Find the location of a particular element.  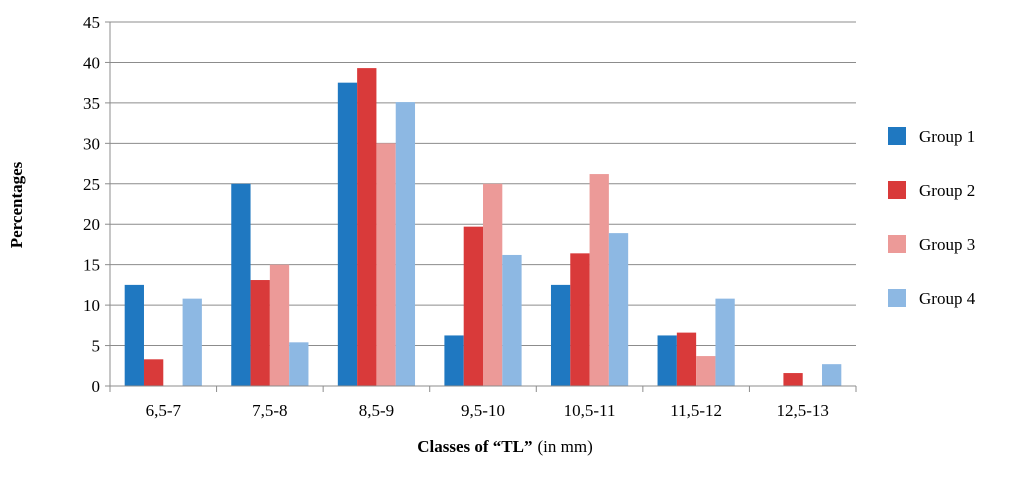

y-tick-label: 45 is located at coordinates (91, 22).